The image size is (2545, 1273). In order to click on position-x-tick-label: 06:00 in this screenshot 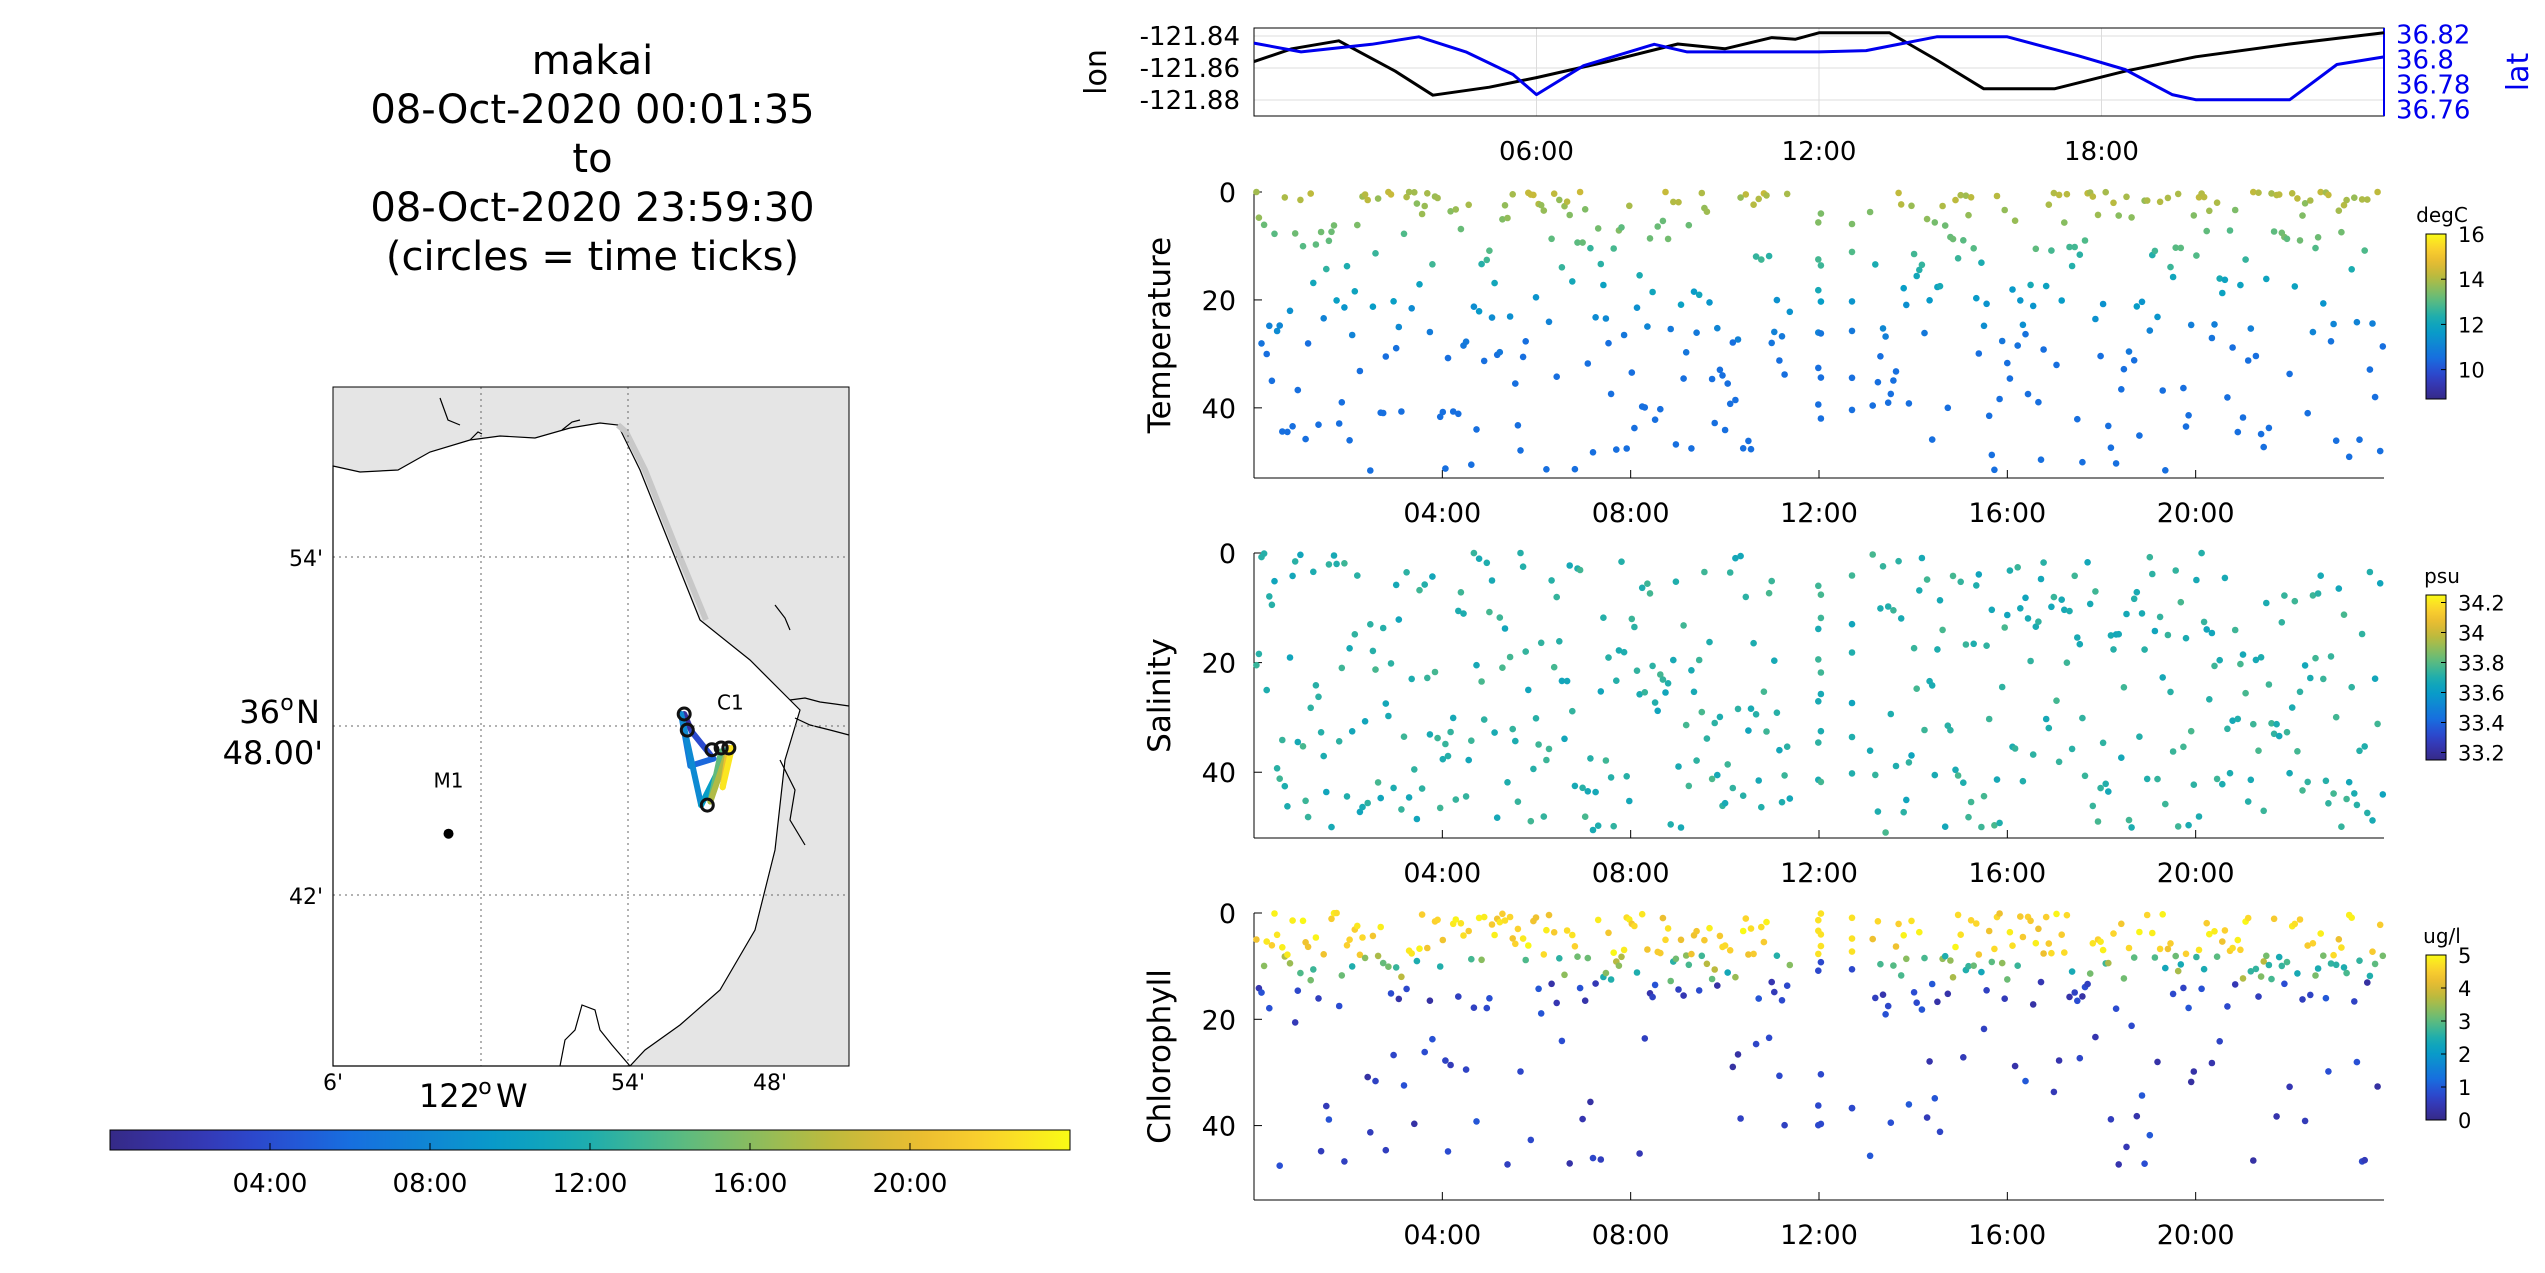, I will do `click(1536, 152)`.